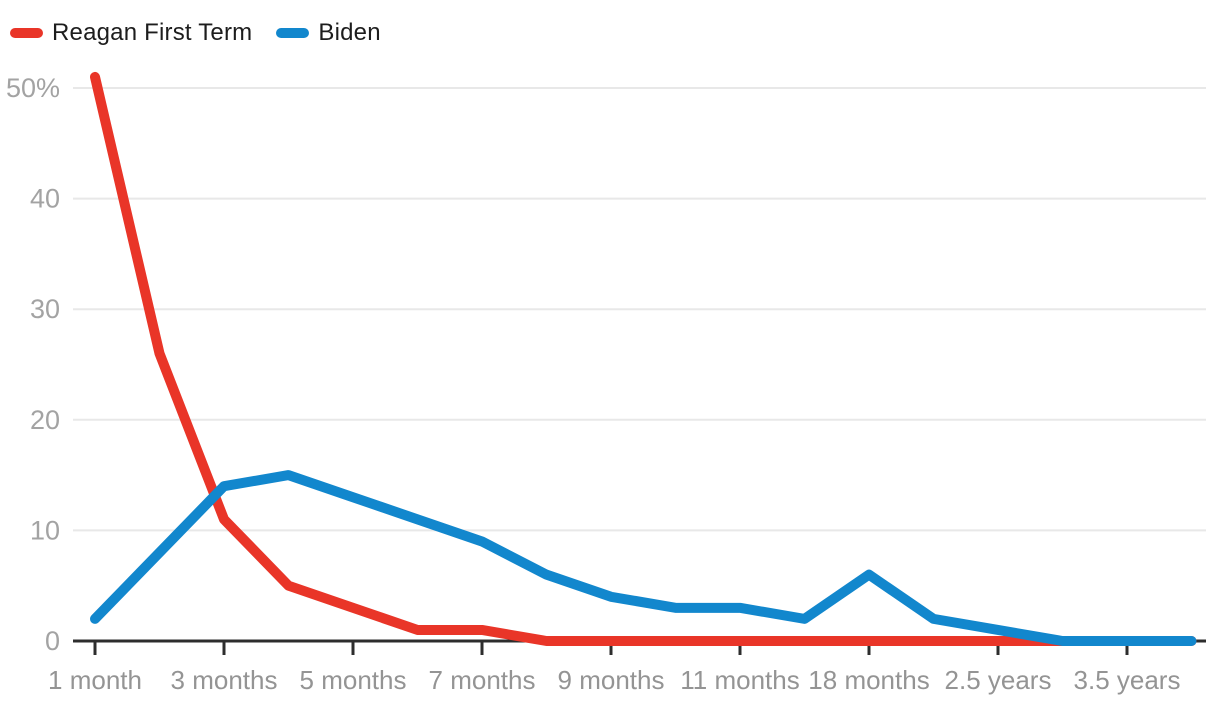 This screenshot has height=708, width=1220. Describe the element at coordinates (26, 33) in the screenshot. I see `reagan-series-swatch-icon` at that location.